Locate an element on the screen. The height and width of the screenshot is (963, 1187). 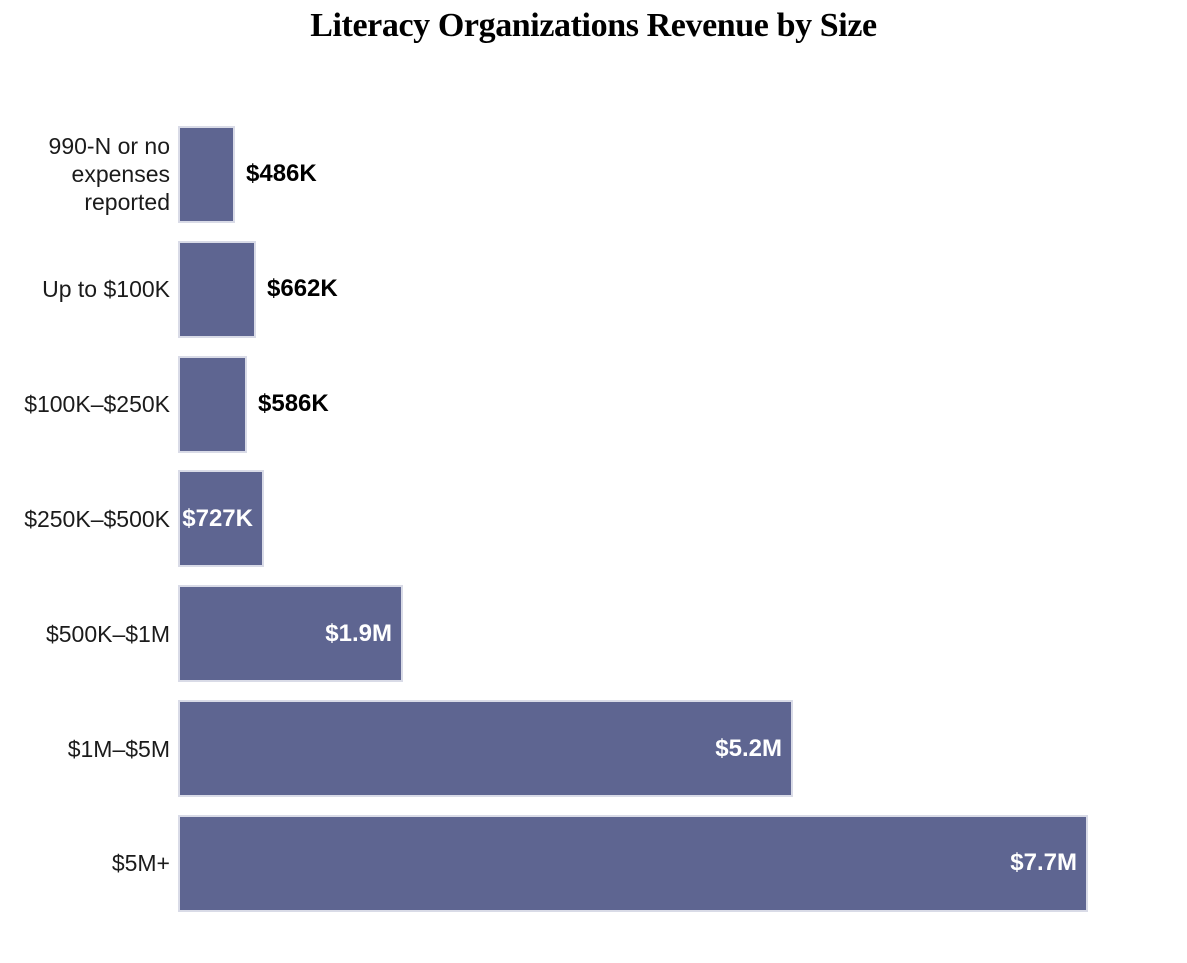
chart-row: $5M+ $7.7M is located at coordinates (593, 863).